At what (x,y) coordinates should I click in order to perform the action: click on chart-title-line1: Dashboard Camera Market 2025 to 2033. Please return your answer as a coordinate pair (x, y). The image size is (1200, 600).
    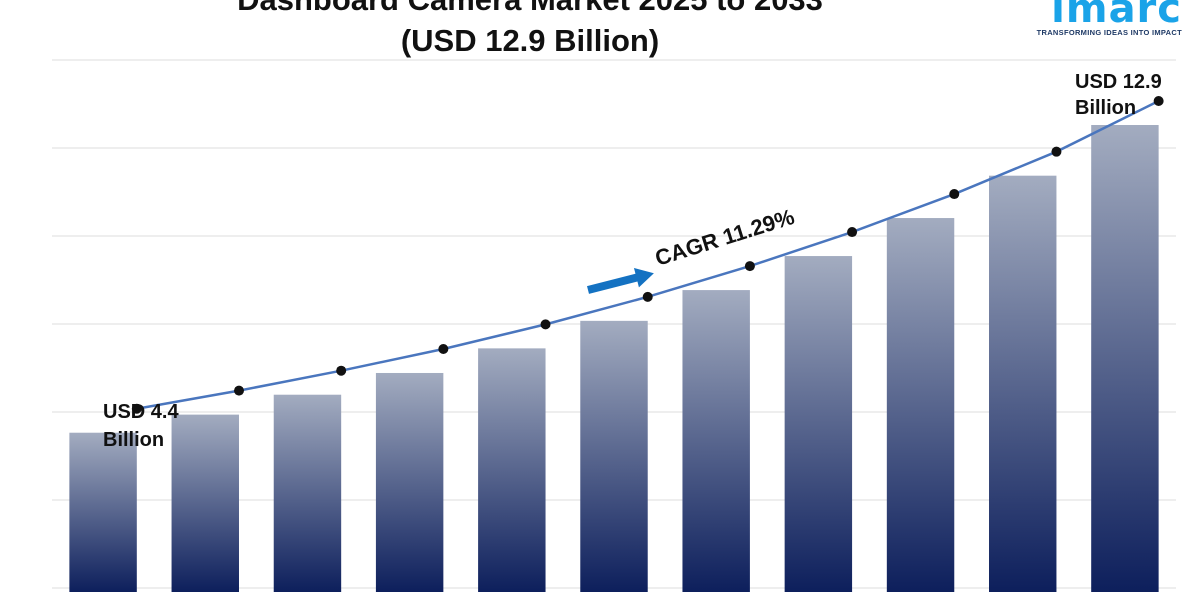
    Looking at the image, I should click on (530, 9).